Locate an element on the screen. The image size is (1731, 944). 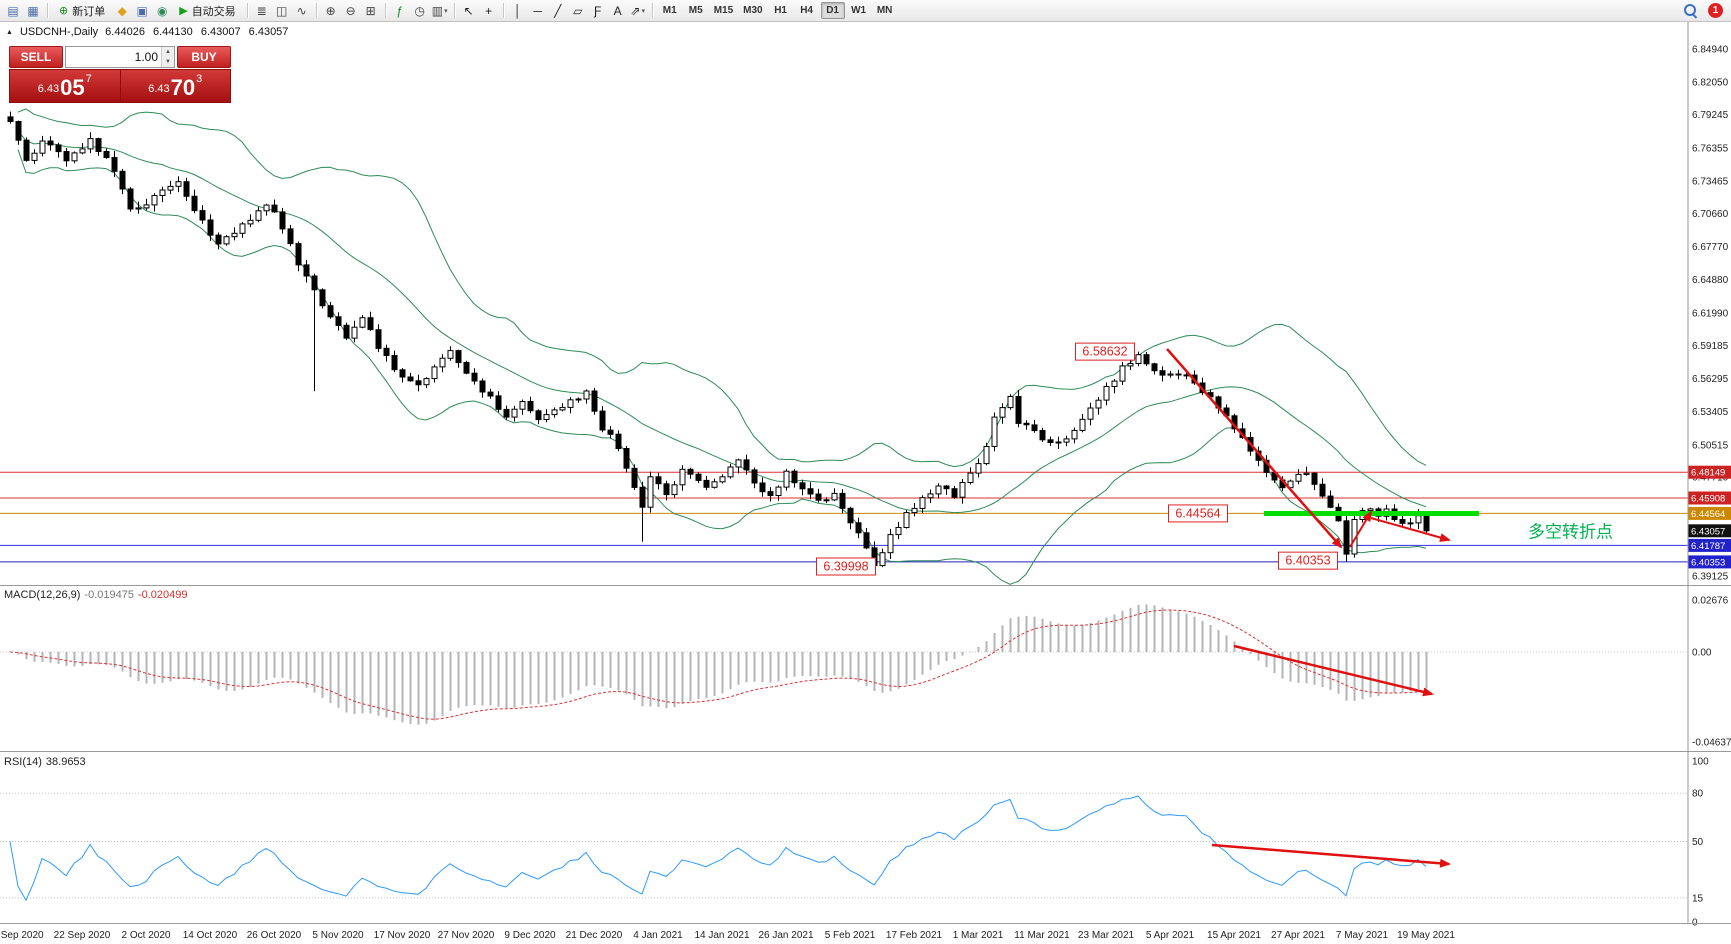
date-axis-label: 27 Nov 2020 is located at coordinates (466, 935).